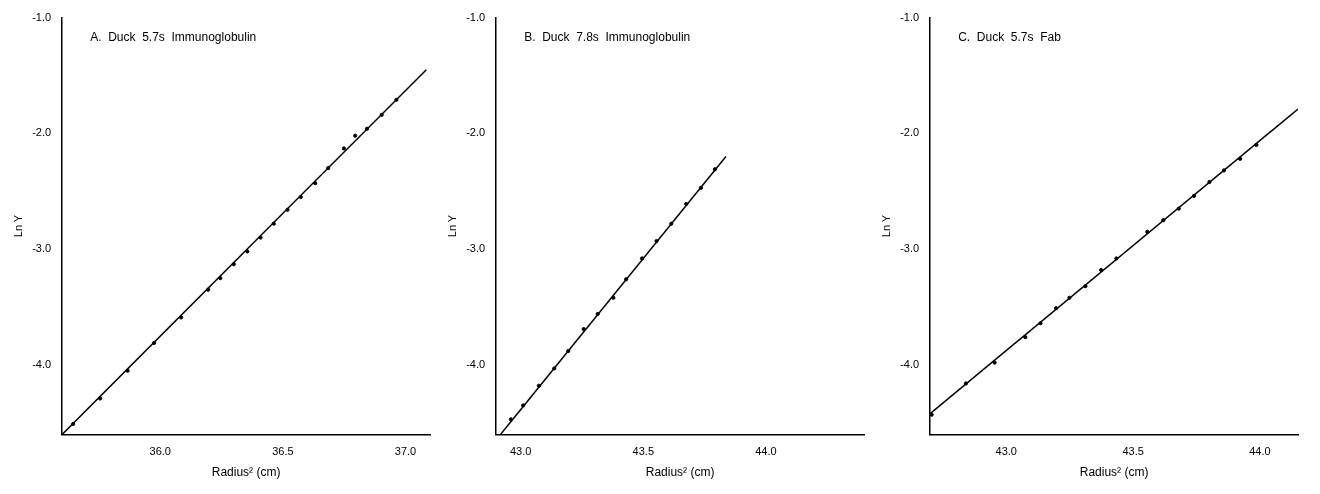 The width and height of the screenshot is (1320, 494). What do you see at coordinates (1010, 36) in the screenshot?
I see `annotation: C. Duck 5.7s Fab` at bounding box center [1010, 36].